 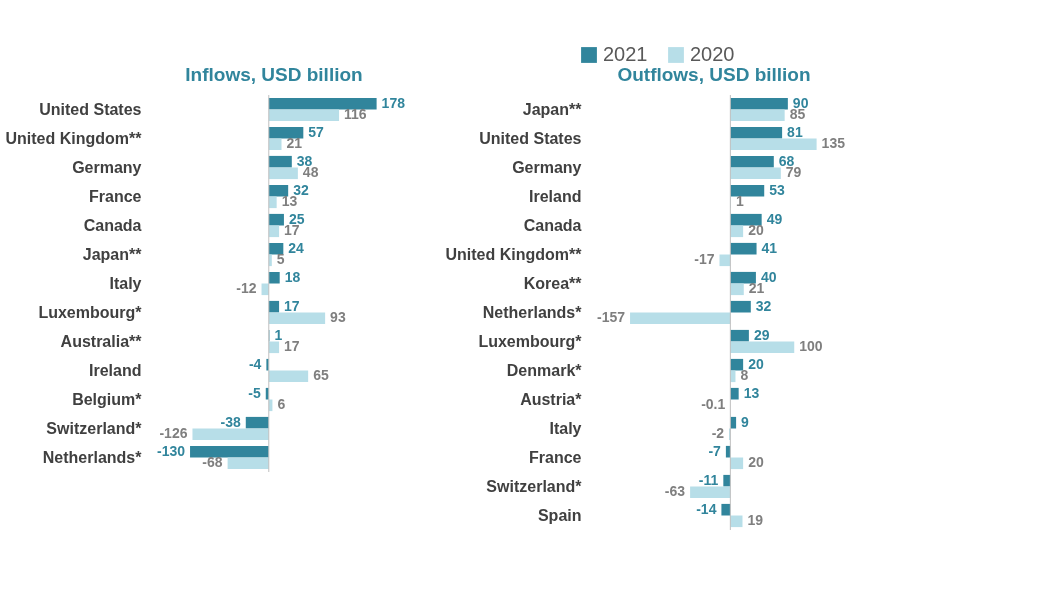 What do you see at coordinates (769, 247) in the screenshot?
I see `data-label: 41` at bounding box center [769, 247].